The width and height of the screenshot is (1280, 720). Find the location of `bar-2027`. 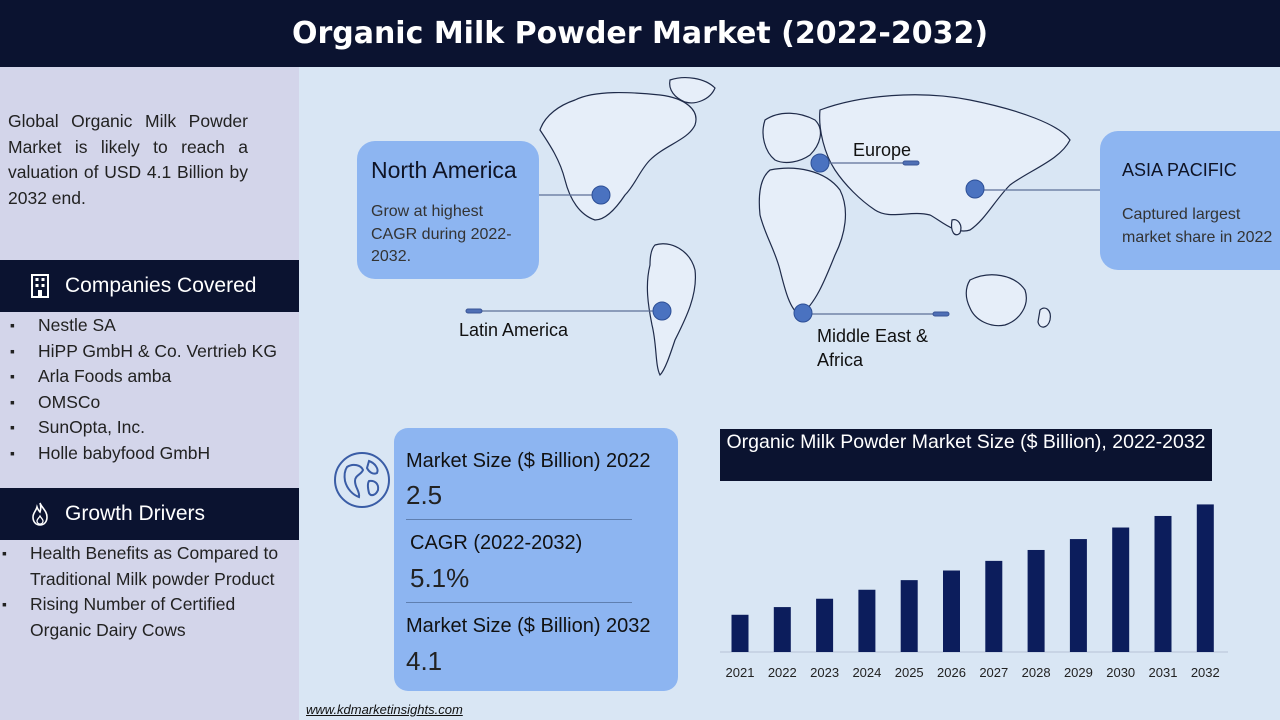

bar-2027 is located at coordinates (994, 606).